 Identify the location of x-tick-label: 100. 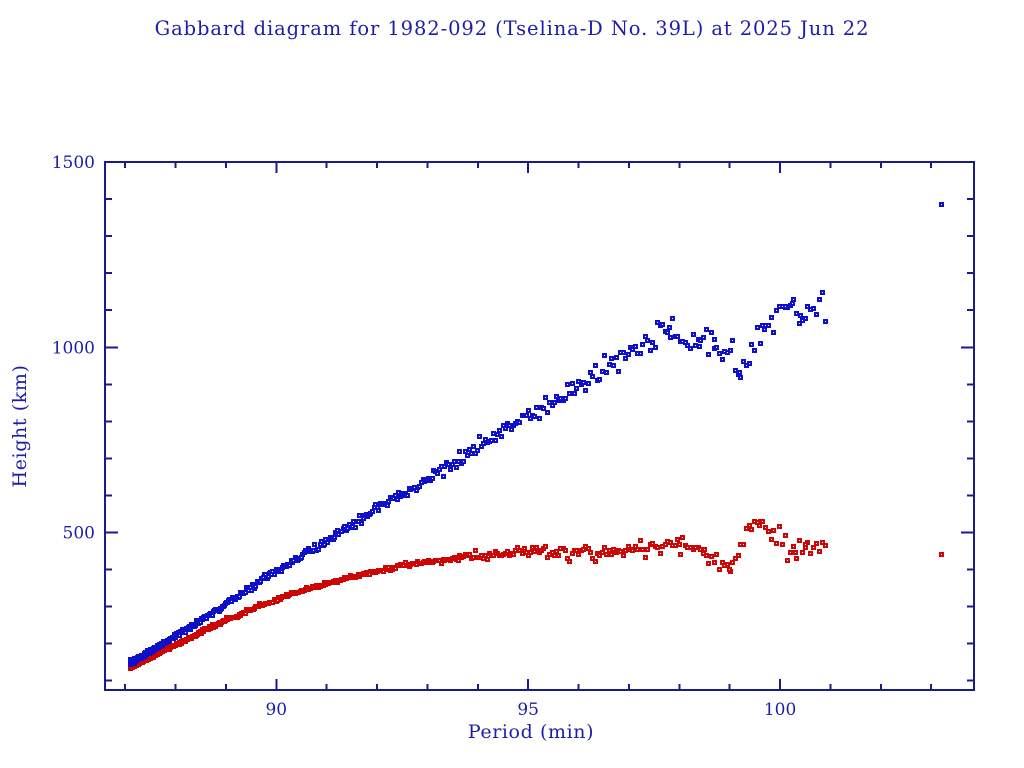
(780, 710).